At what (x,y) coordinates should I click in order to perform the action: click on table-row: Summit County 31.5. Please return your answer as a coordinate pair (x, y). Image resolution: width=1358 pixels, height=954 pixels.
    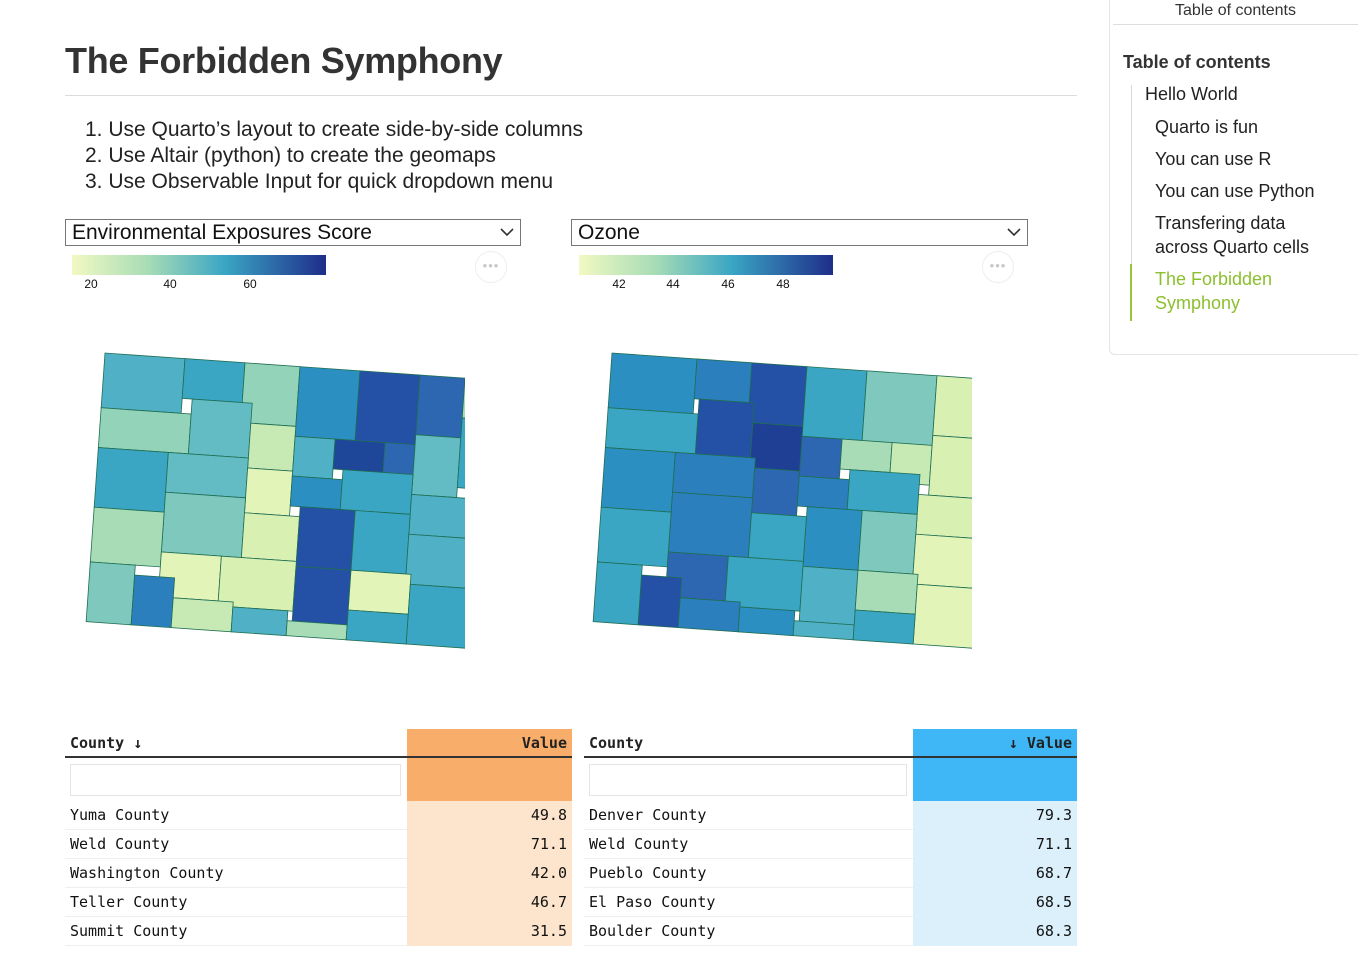
    Looking at the image, I should click on (318, 931).